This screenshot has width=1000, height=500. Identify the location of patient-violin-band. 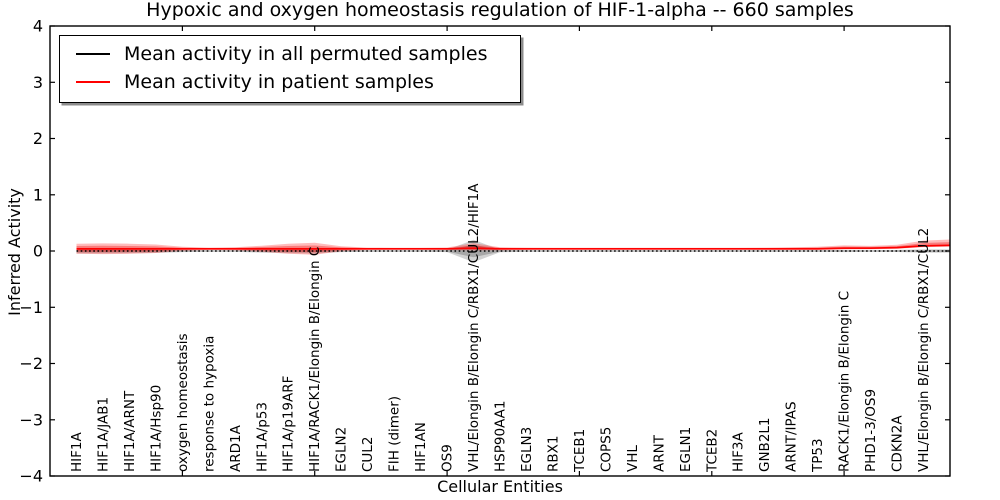
(513, 247).